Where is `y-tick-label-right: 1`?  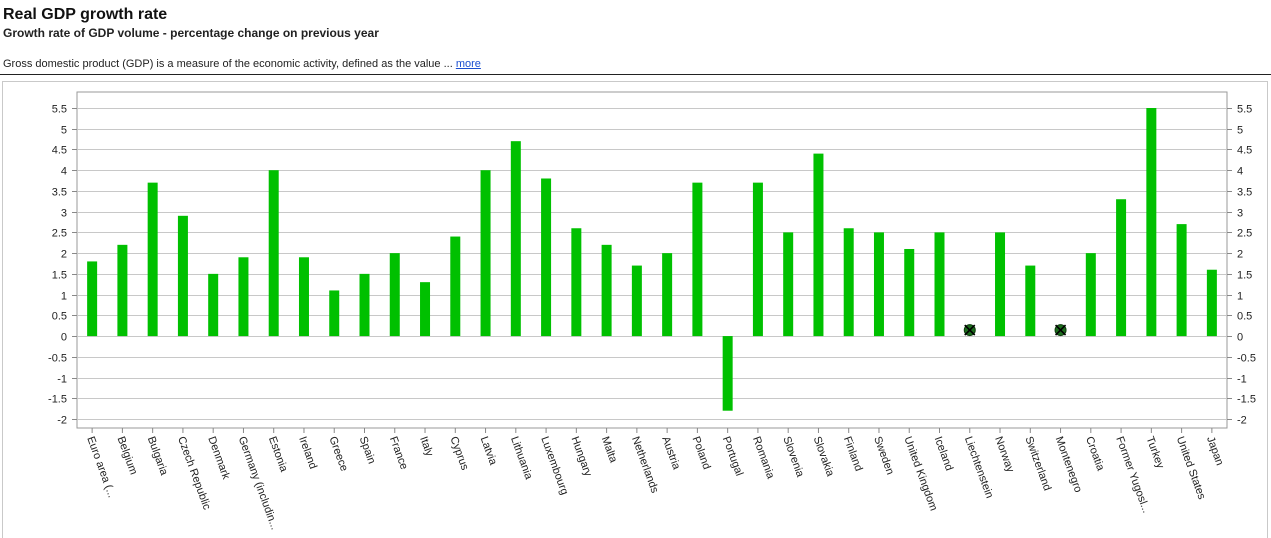
y-tick-label-right: 1 is located at coordinates (1240, 297).